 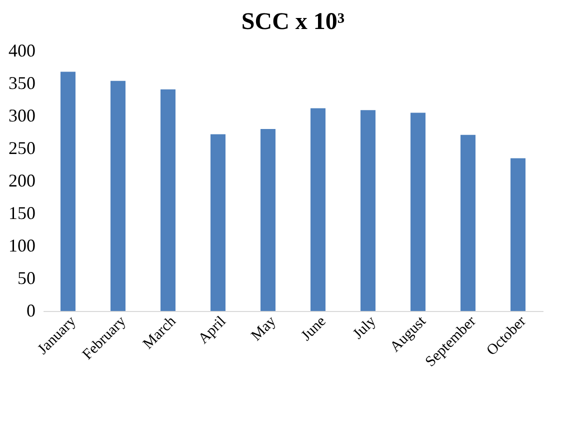 What do you see at coordinates (22, 116) in the screenshot?
I see `y-tick-label: 300` at bounding box center [22, 116].